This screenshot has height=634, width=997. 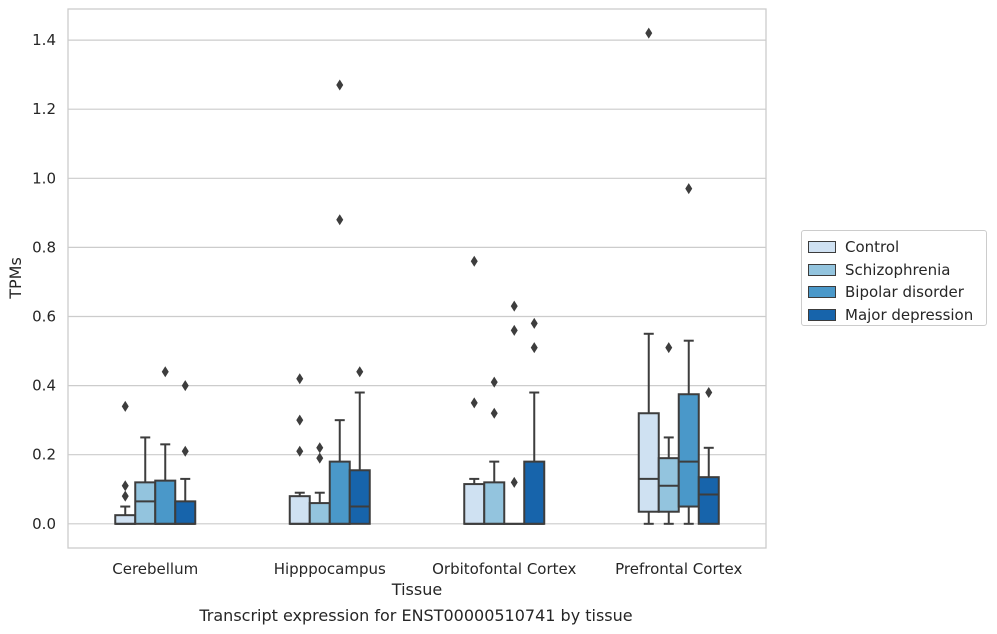 What do you see at coordinates (44, 524) in the screenshot?
I see `y-tick-label: 0.0` at bounding box center [44, 524].